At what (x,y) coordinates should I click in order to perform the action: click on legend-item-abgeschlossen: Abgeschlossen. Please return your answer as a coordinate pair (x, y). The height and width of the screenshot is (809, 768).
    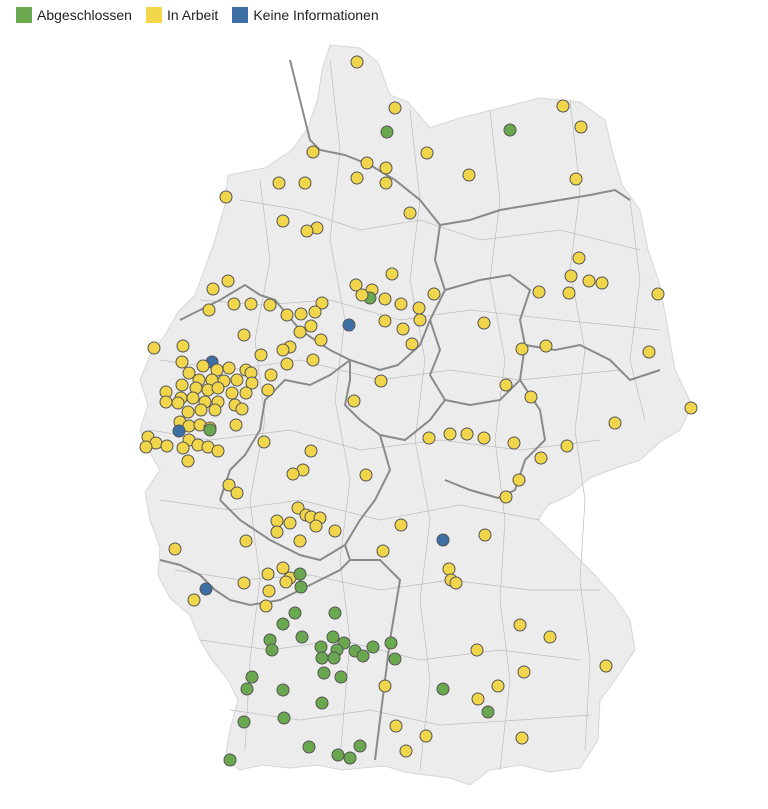
    Looking at the image, I should click on (74, 15).